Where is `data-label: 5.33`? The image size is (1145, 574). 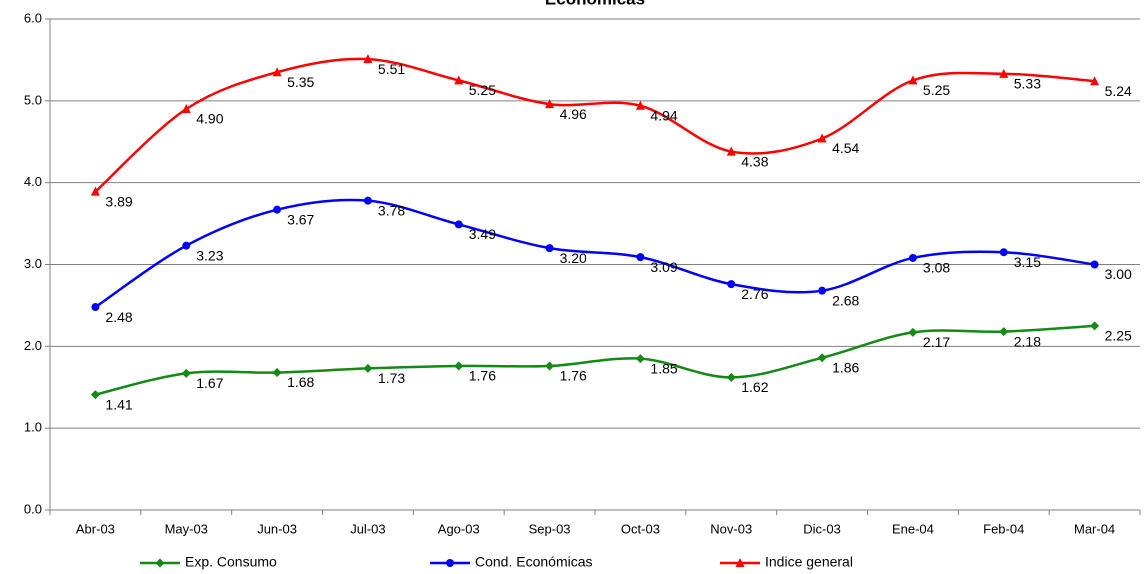
data-label: 5.33 is located at coordinates (1027, 84).